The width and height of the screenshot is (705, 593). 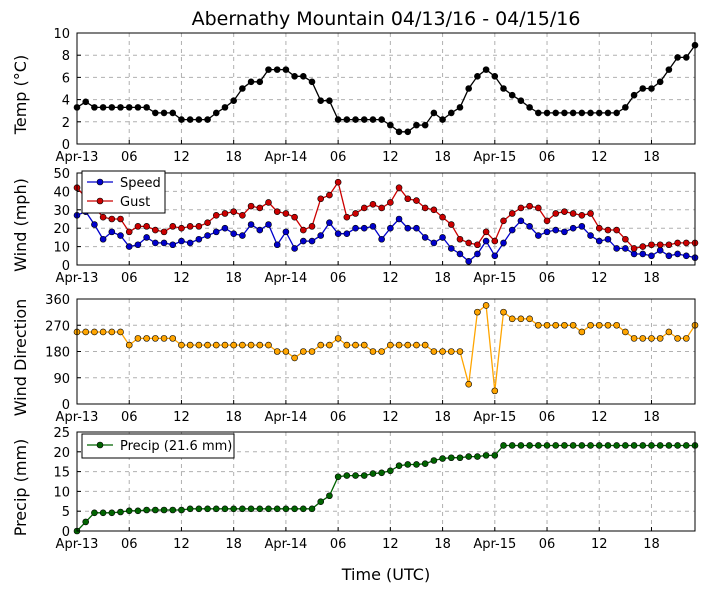 I want to click on y-tick-label: 20, so click(x=61, y=229).